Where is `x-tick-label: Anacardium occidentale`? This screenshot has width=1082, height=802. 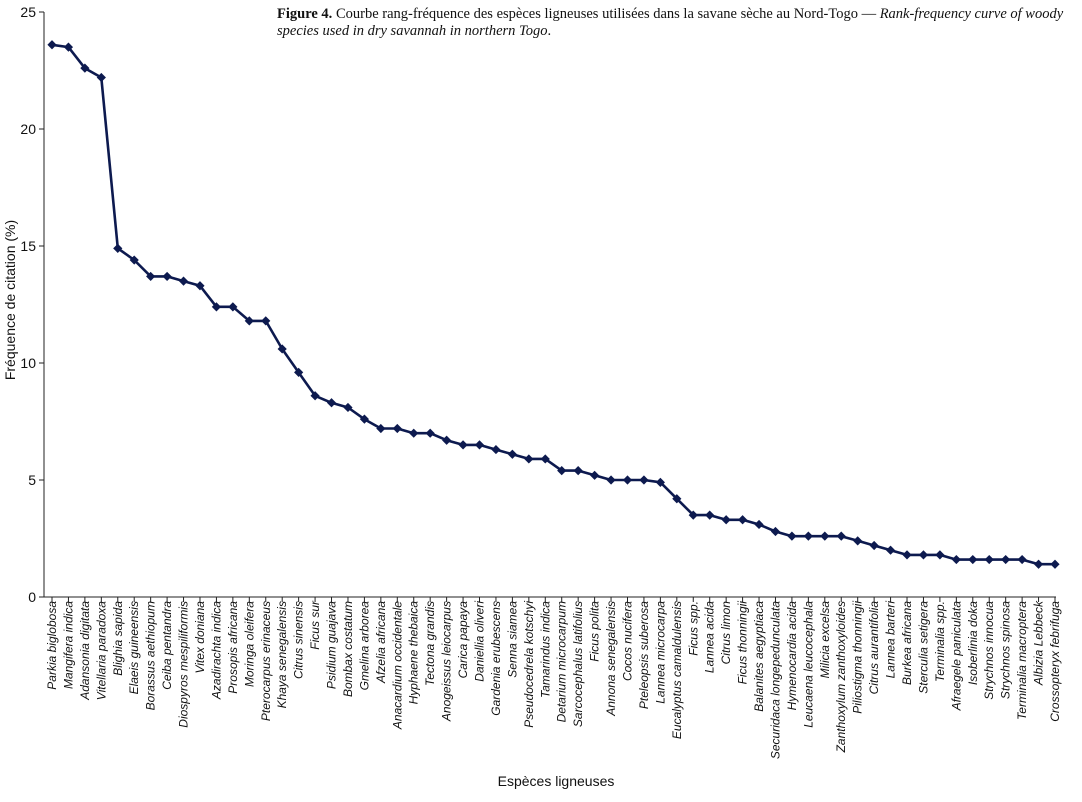
x-tick-label: Anacardium occidentale is located at coordinates (397, 665).